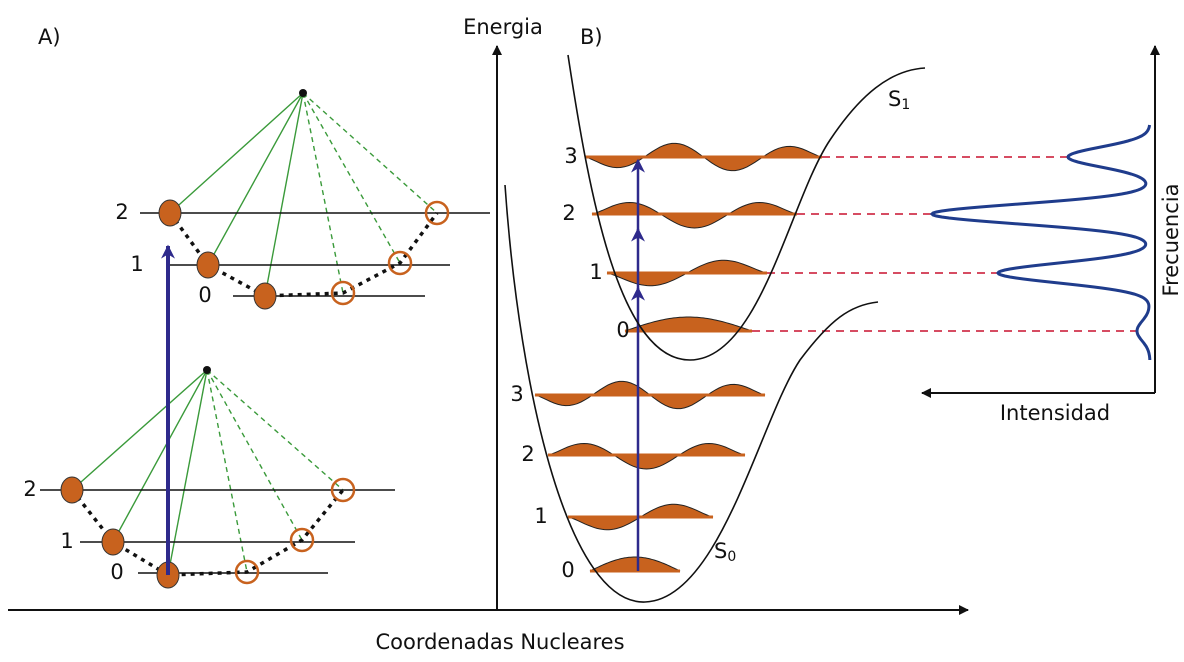 The image size is (1184, 662). I want to click on state-label: S1, so click(899, 100).